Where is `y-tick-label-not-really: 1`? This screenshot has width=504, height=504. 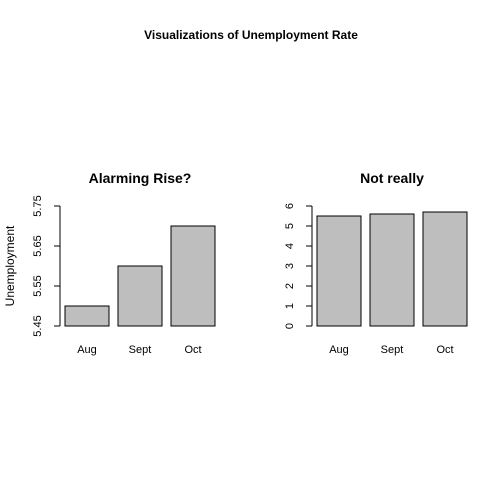 y-tick-label-not-really: 1 is located at coordinates (290, 306).